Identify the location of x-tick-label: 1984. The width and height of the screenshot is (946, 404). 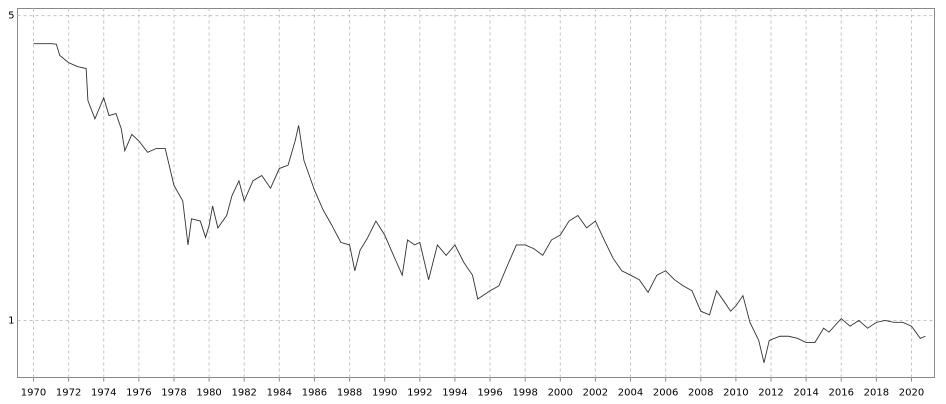
(279, 393).